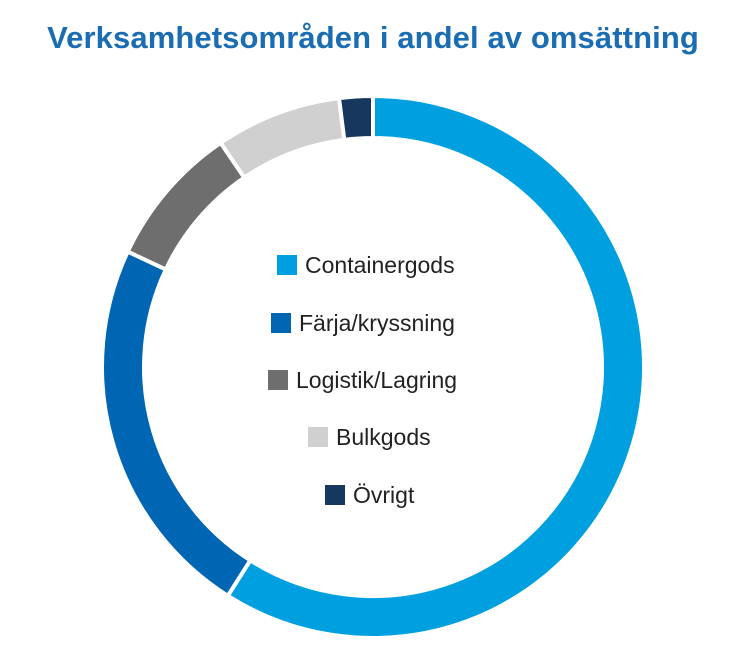 The width and height of the screenshot is (746, 658). I want to click on legend-label-logistik-lagring: Logistik/Lagring, so click(377, 379).